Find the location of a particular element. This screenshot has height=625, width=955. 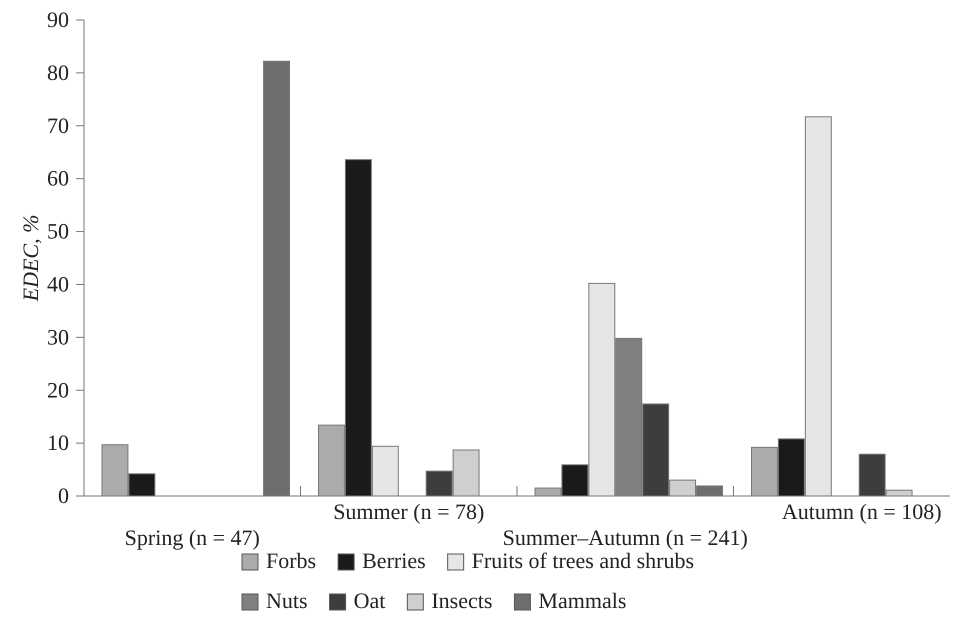

x-tick-label: Summer–Autumn (n = 241) is located at coordinates (625, 537).